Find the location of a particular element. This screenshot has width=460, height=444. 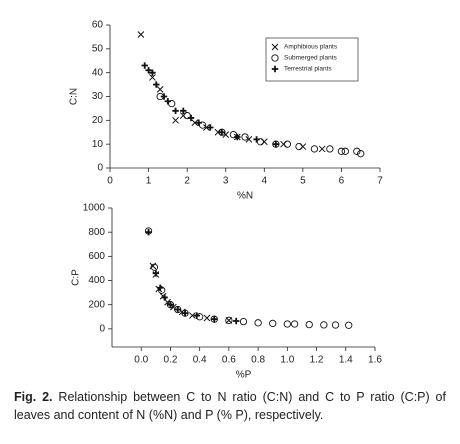

x-tick-label: 1.4 is located at coordinates (346, 360).